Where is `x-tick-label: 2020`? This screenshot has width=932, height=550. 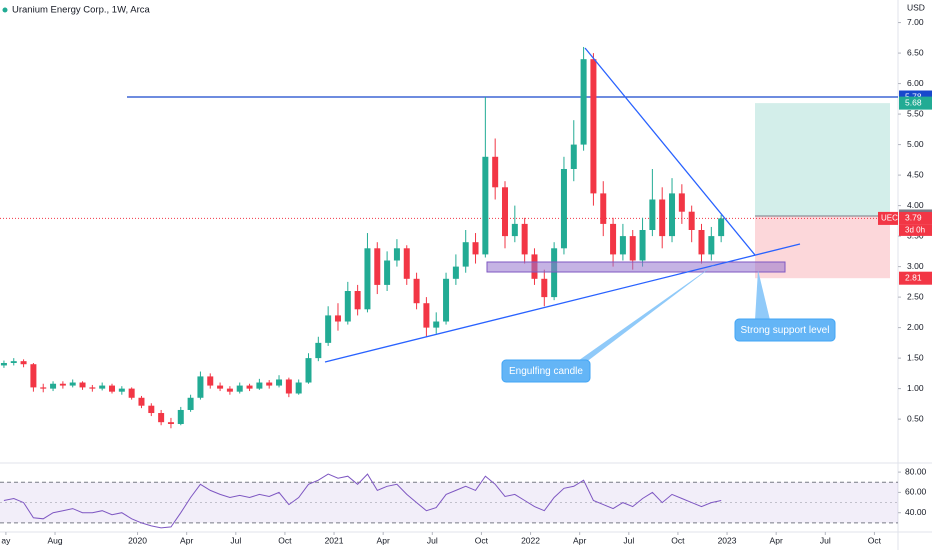 x-tick-label: 2020 is located at coordinates (137, 540).